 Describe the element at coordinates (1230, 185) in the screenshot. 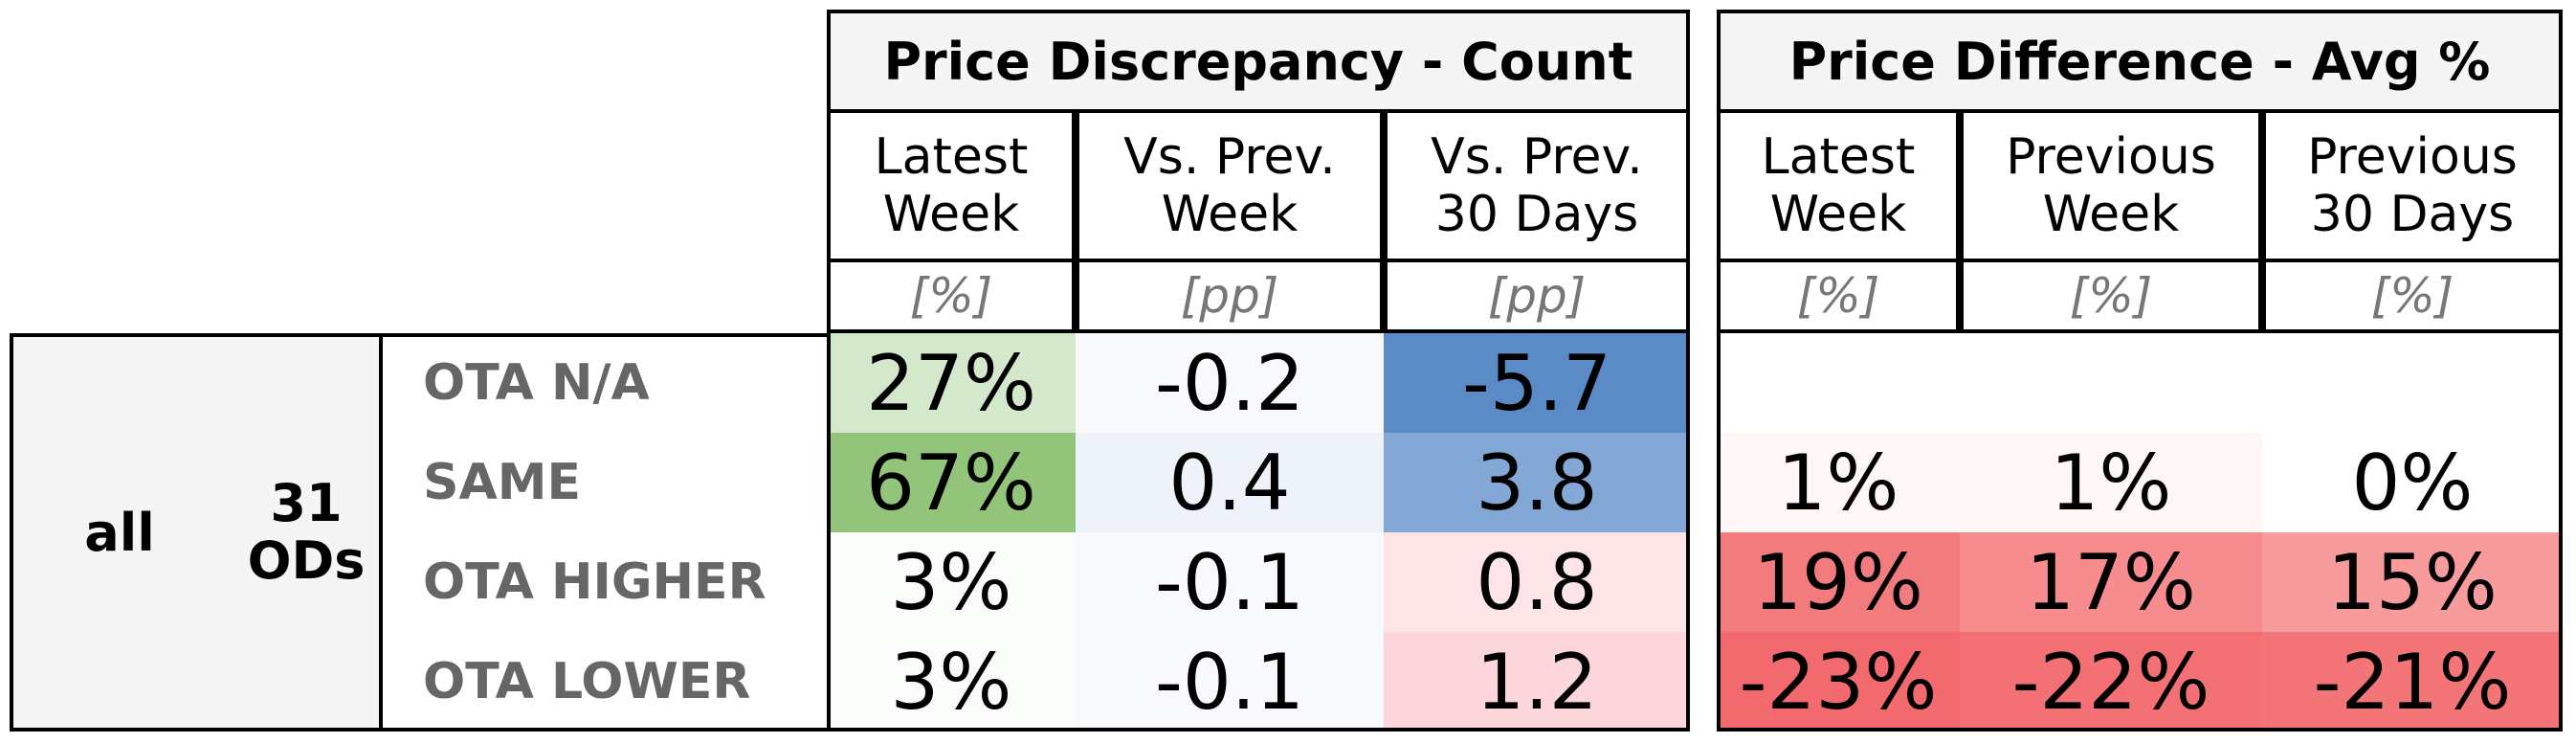

I see `column-header: Vs. Prev. Week` at that location.